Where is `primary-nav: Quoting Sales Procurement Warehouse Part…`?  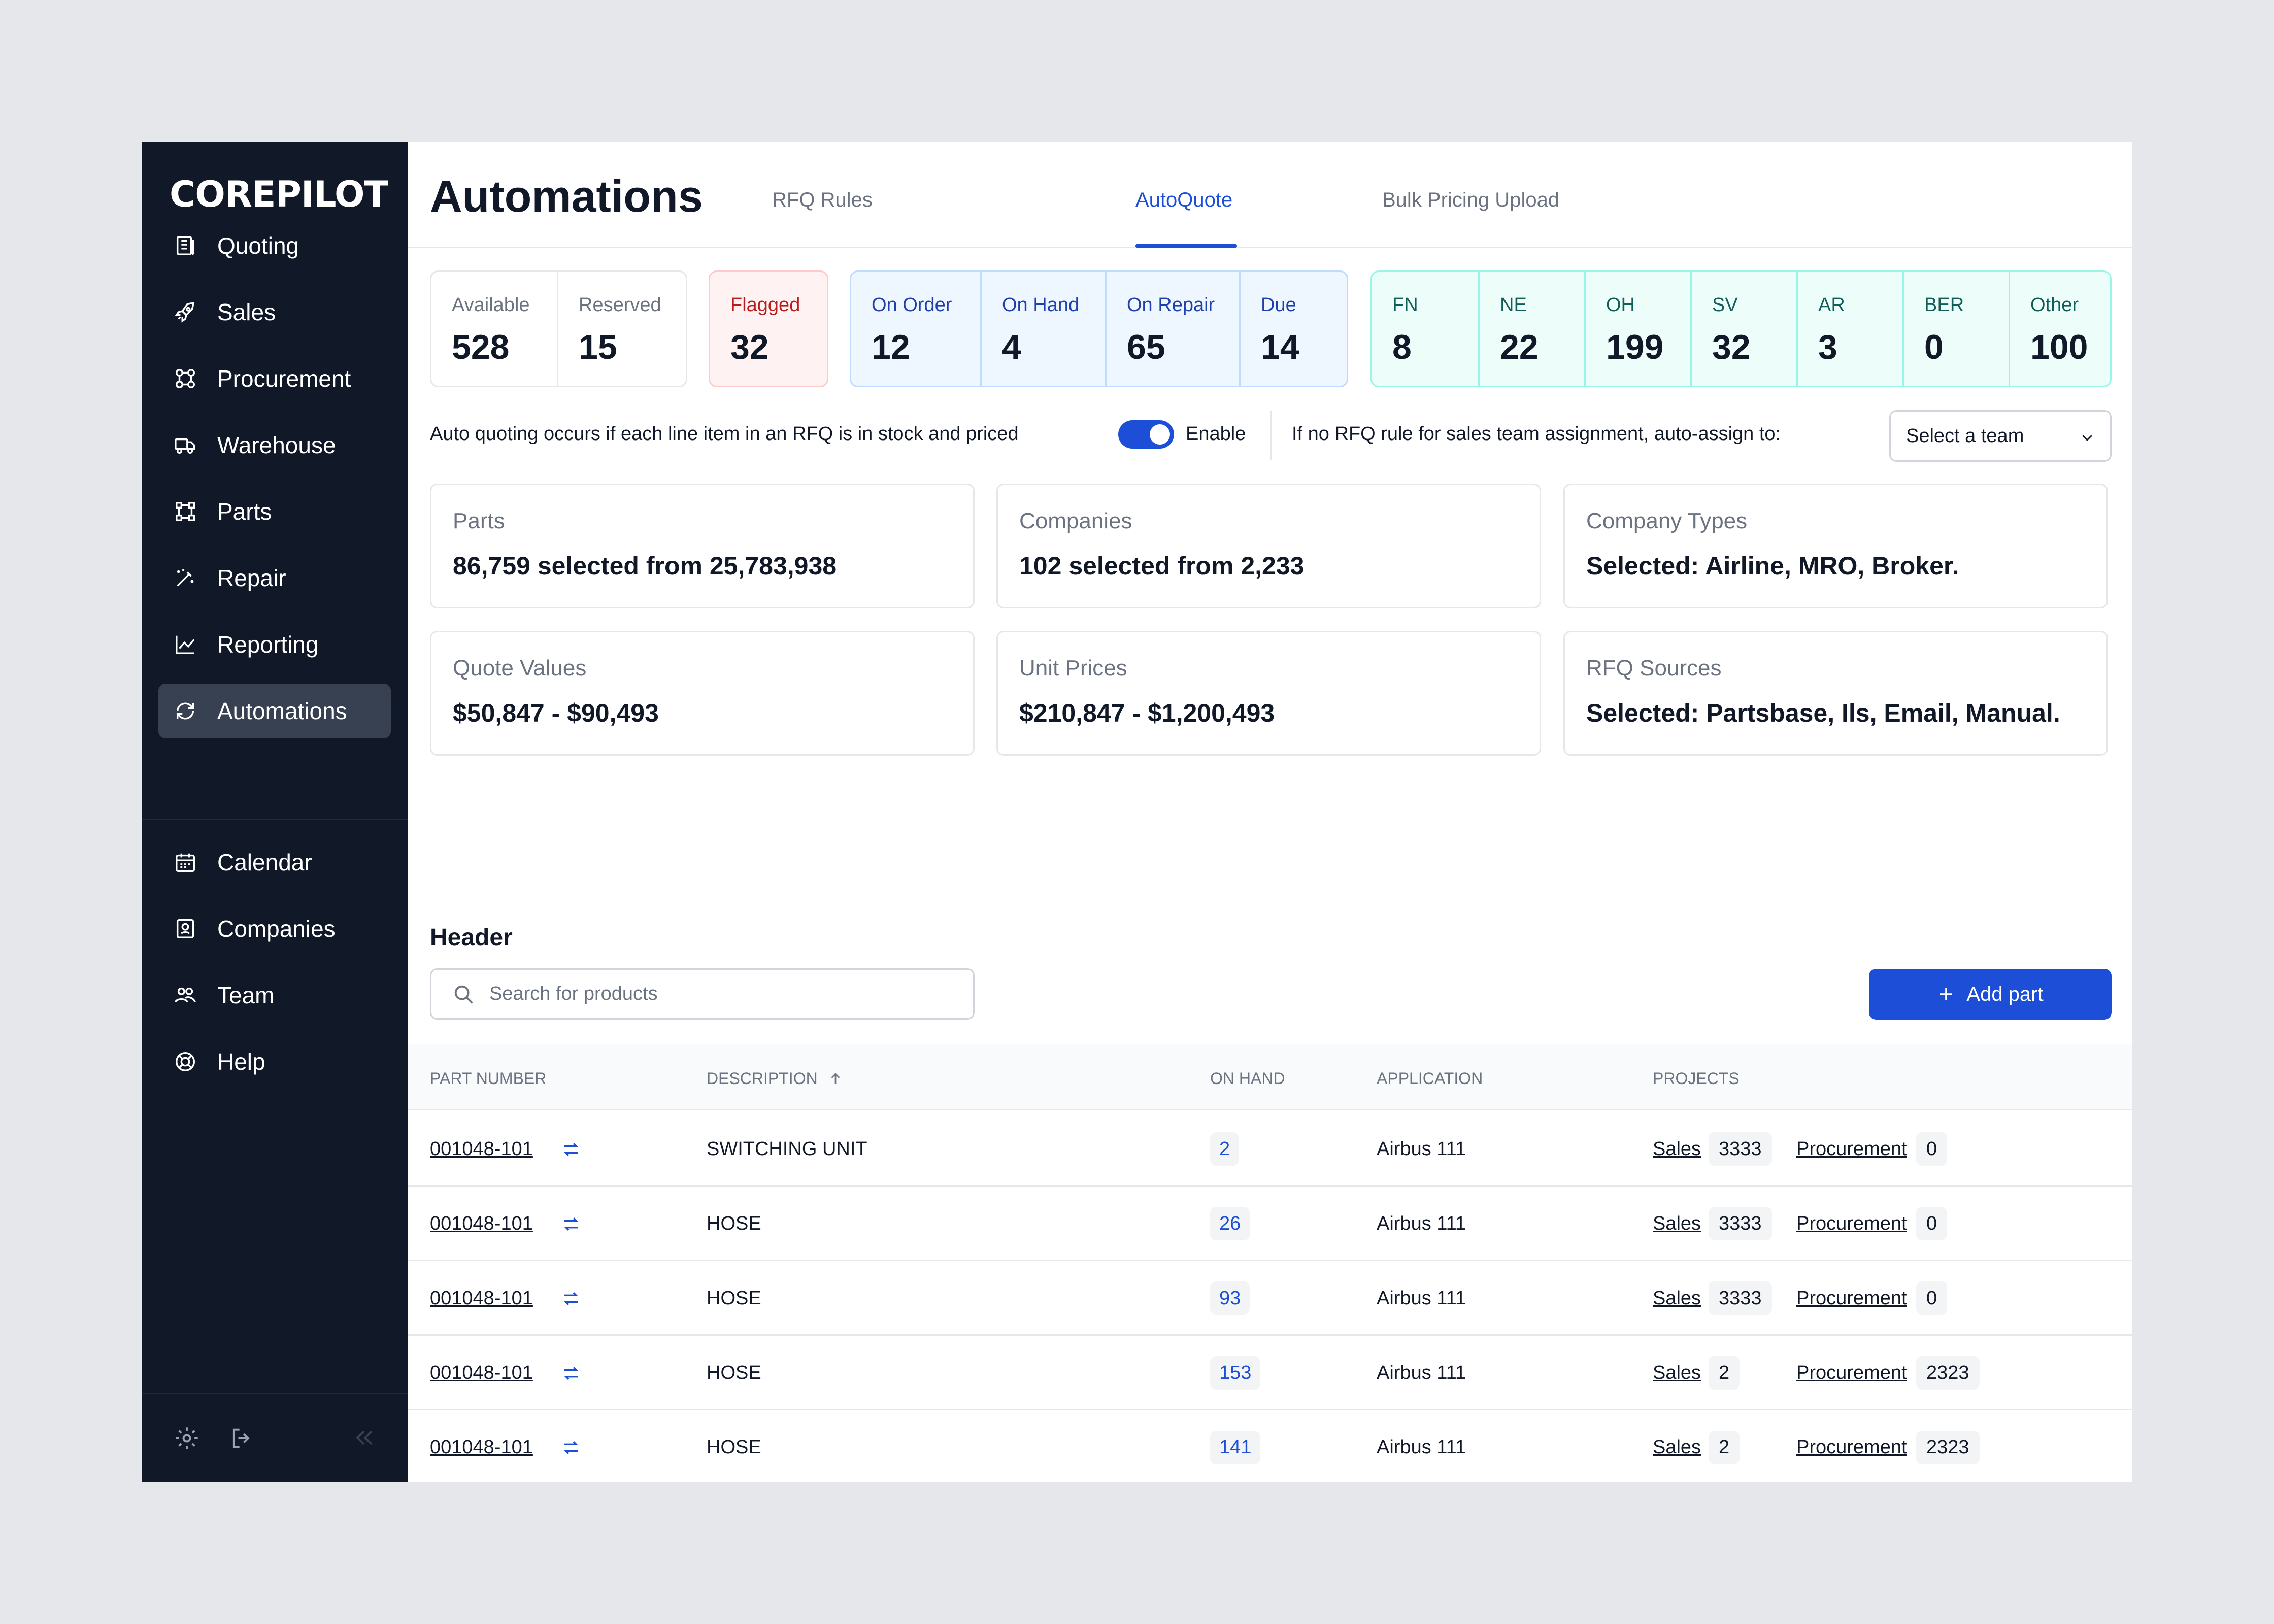
primary-nav: Quoting Sales Procurement Warehouse Part… is located at coordinates (274, 484).